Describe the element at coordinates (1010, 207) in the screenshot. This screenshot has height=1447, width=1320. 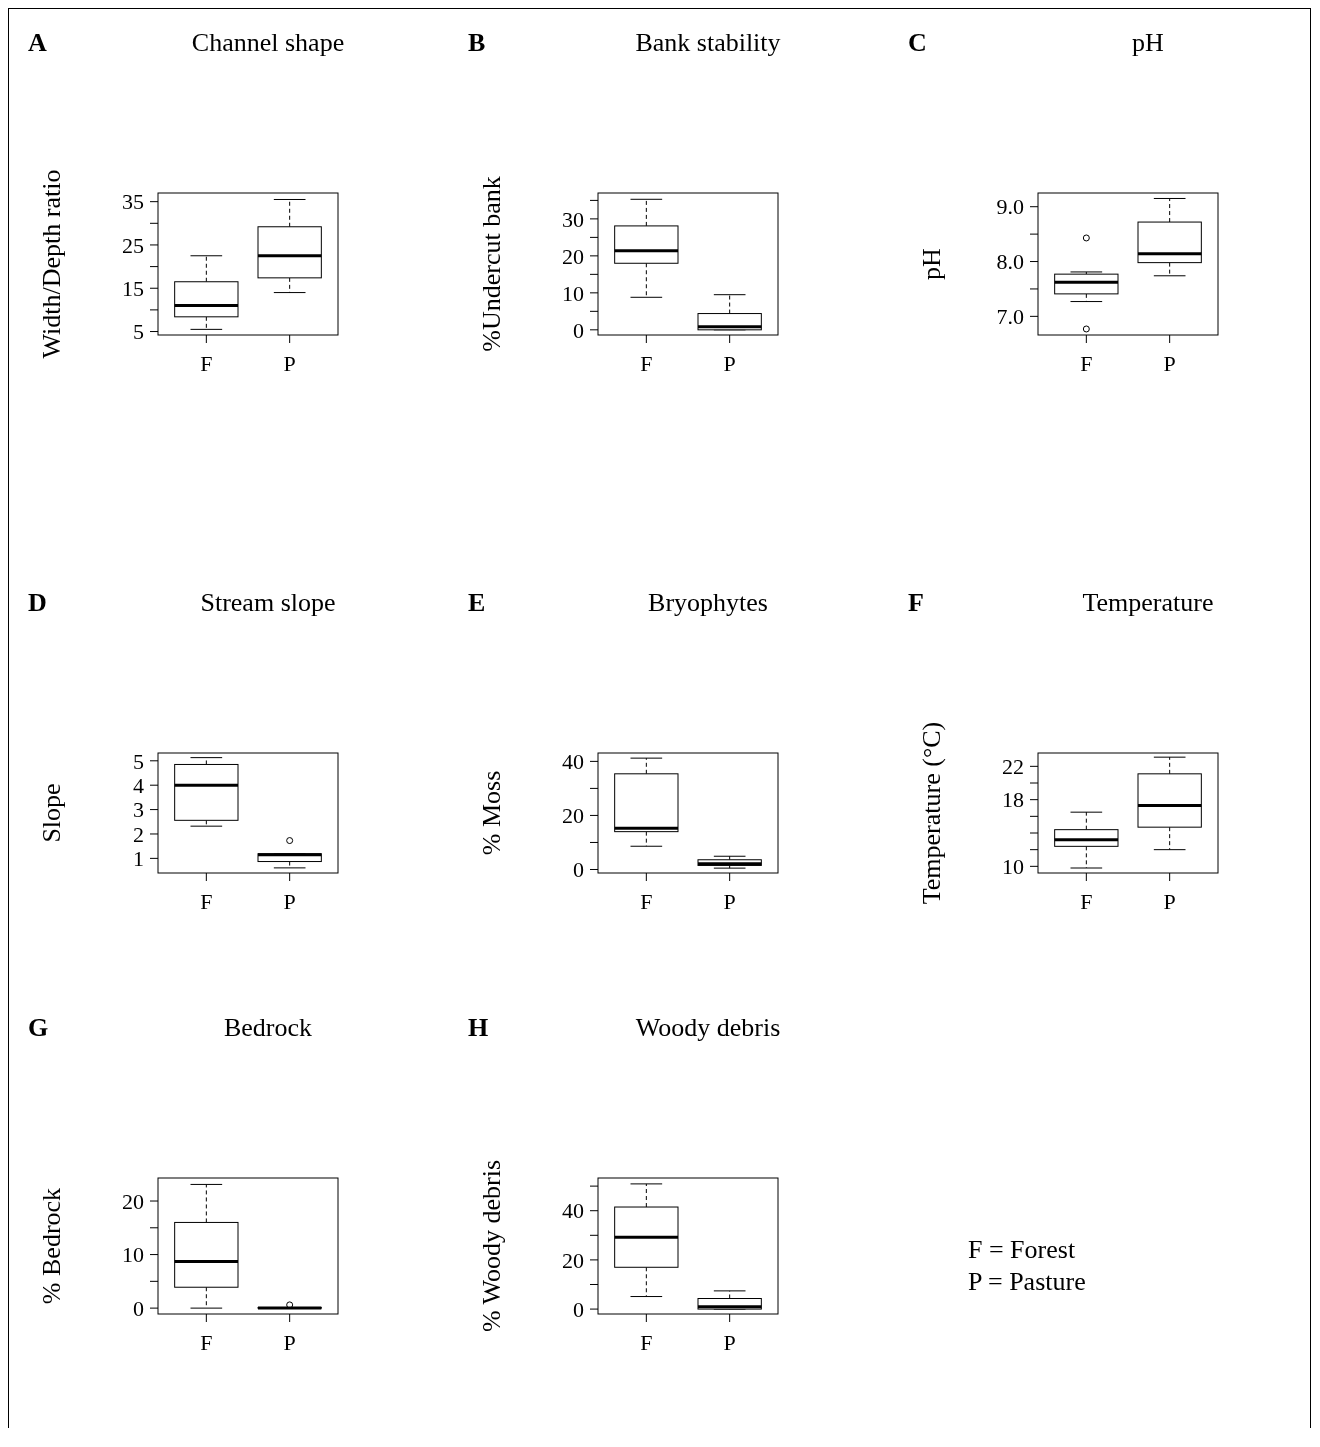
I see `y-tick-label: 9.0` at that location.